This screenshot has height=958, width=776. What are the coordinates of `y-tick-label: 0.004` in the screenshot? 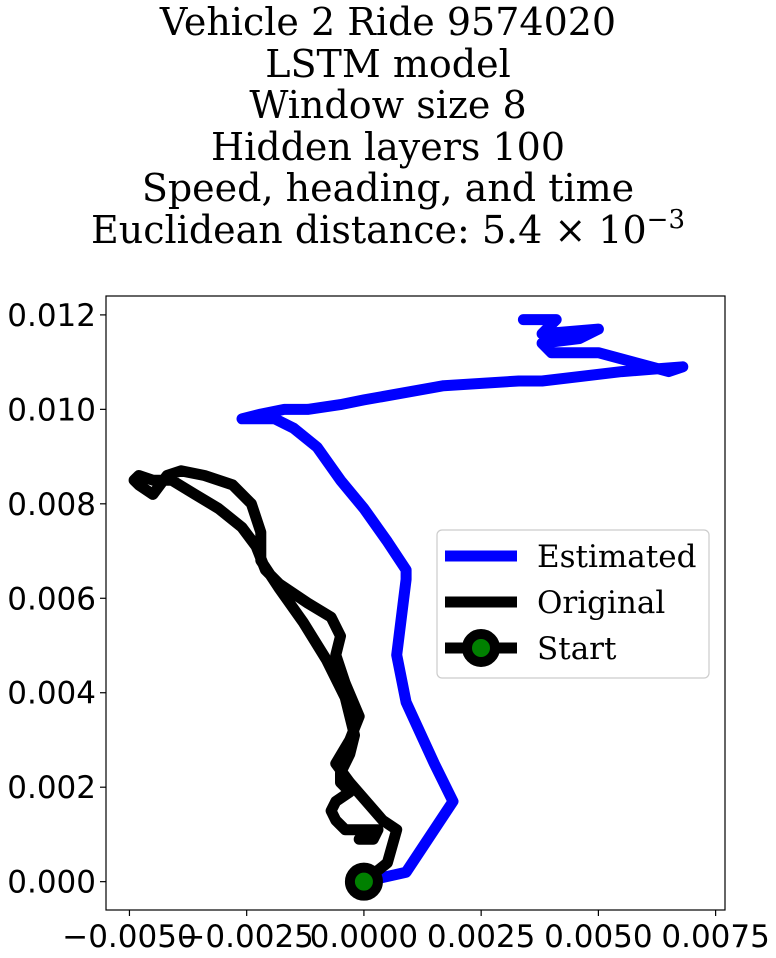 It's located at (51, 694).